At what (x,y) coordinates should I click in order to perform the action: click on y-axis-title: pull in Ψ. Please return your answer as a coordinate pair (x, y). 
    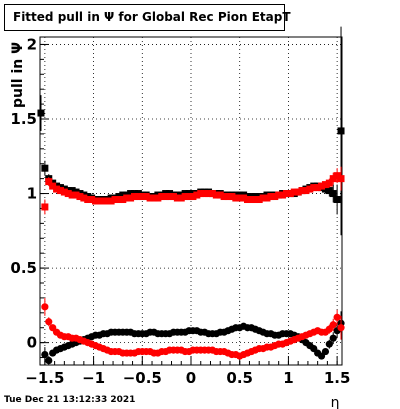
    Looking at the image, I should click on (18, 75).